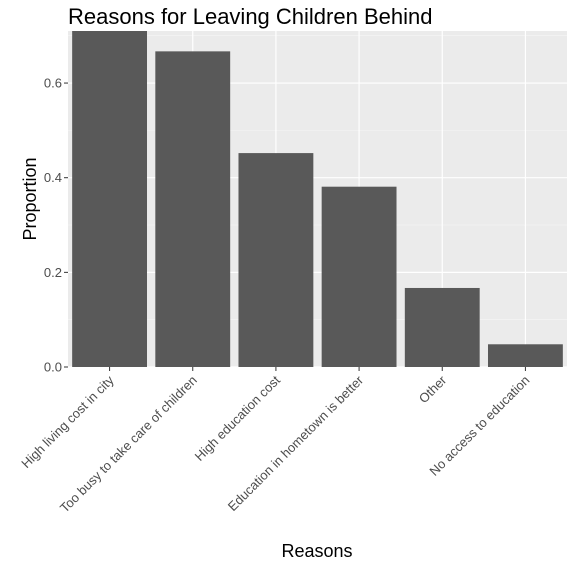 This screenshot has height=572, width=567. I want to click on chart-title: Reasons for Leaving Children Behind, so click(250, 16).